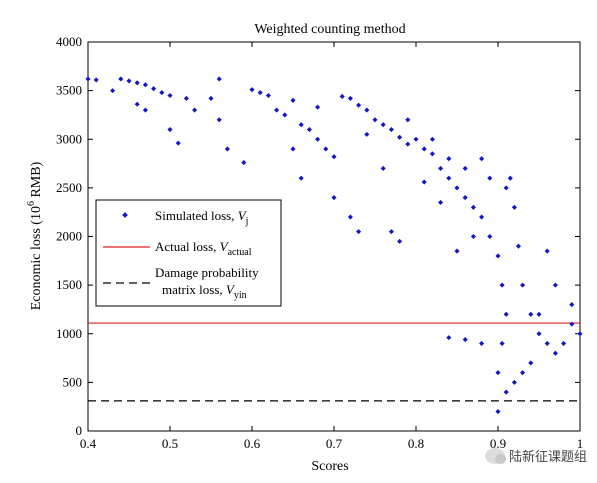  Describe the element at coordinates (69, 236) in the screenshot. I see `y-tick-label: 2000` at that location.